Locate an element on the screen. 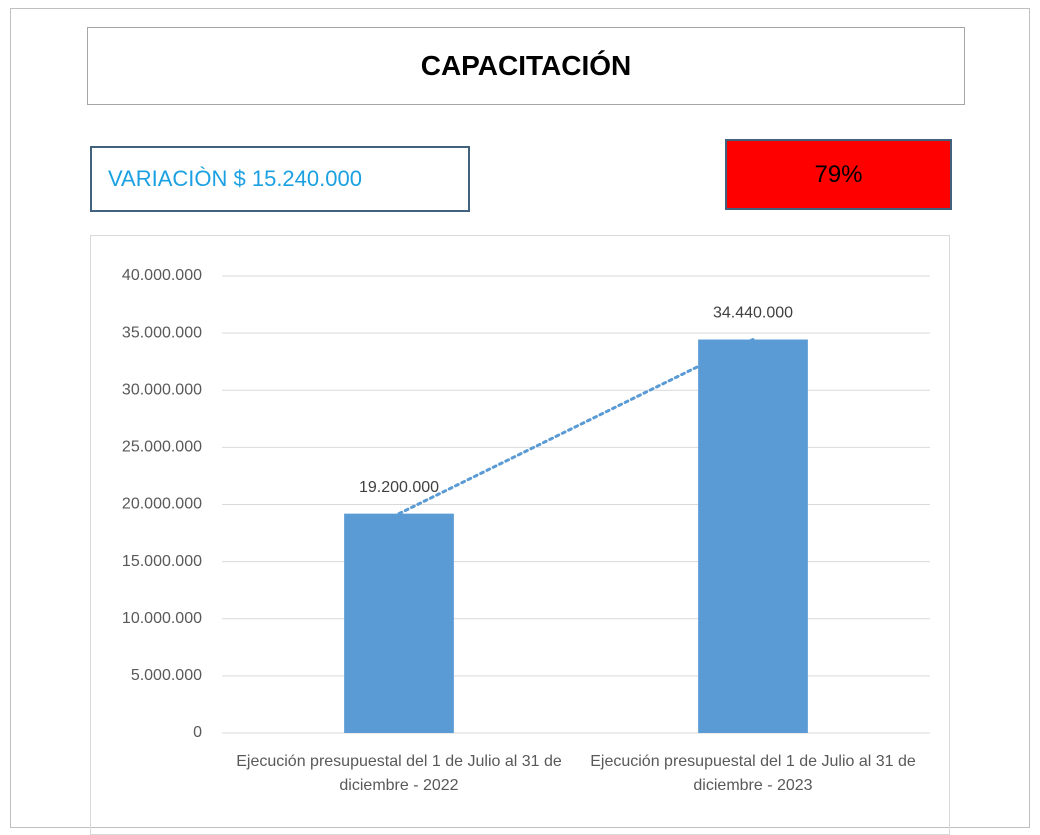 The image size is (1040, 835). percentage-box: 79% is located at coordinates (838, 174).